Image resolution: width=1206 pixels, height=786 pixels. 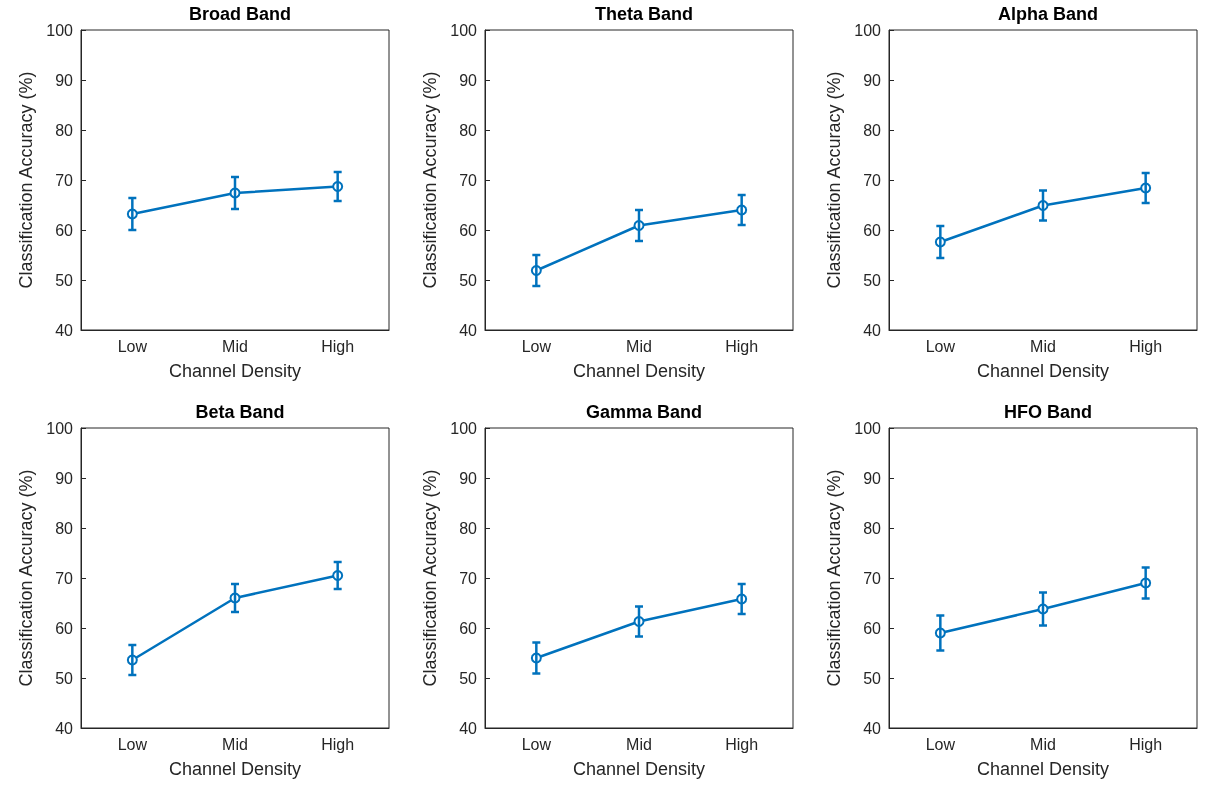 I want to click on chart-title: Gamma Band, so click(x=644, y=412).